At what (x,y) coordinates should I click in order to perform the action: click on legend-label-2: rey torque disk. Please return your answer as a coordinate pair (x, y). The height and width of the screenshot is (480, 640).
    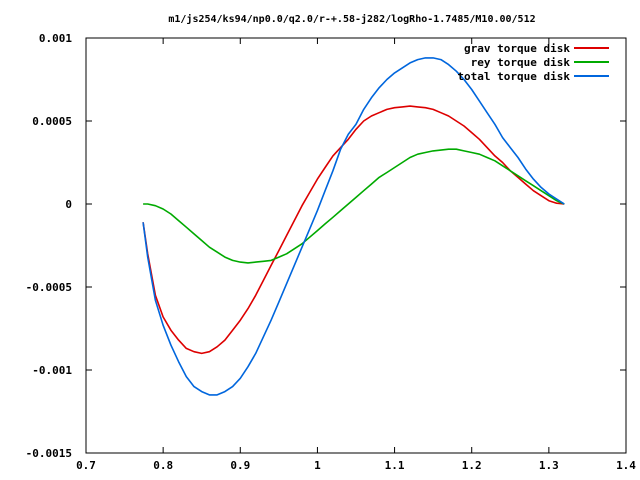
    Looking at the image, I should click on (521, 62).